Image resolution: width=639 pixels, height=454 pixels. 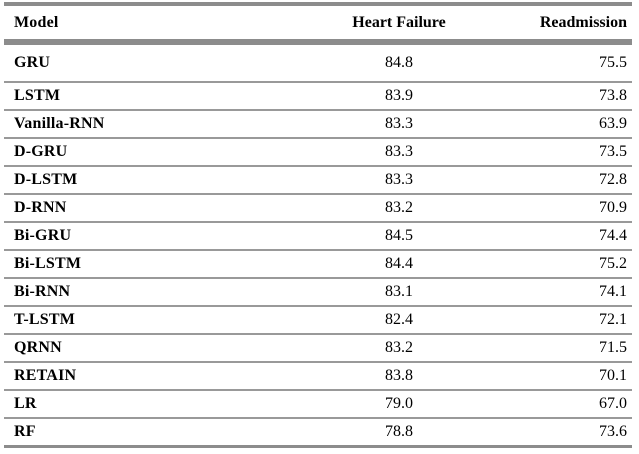 What do you see at coordinates (48, 263) in the screenshot?
I see `model-name-cell: Bi-LSTM` at bounding box center [48, 263].